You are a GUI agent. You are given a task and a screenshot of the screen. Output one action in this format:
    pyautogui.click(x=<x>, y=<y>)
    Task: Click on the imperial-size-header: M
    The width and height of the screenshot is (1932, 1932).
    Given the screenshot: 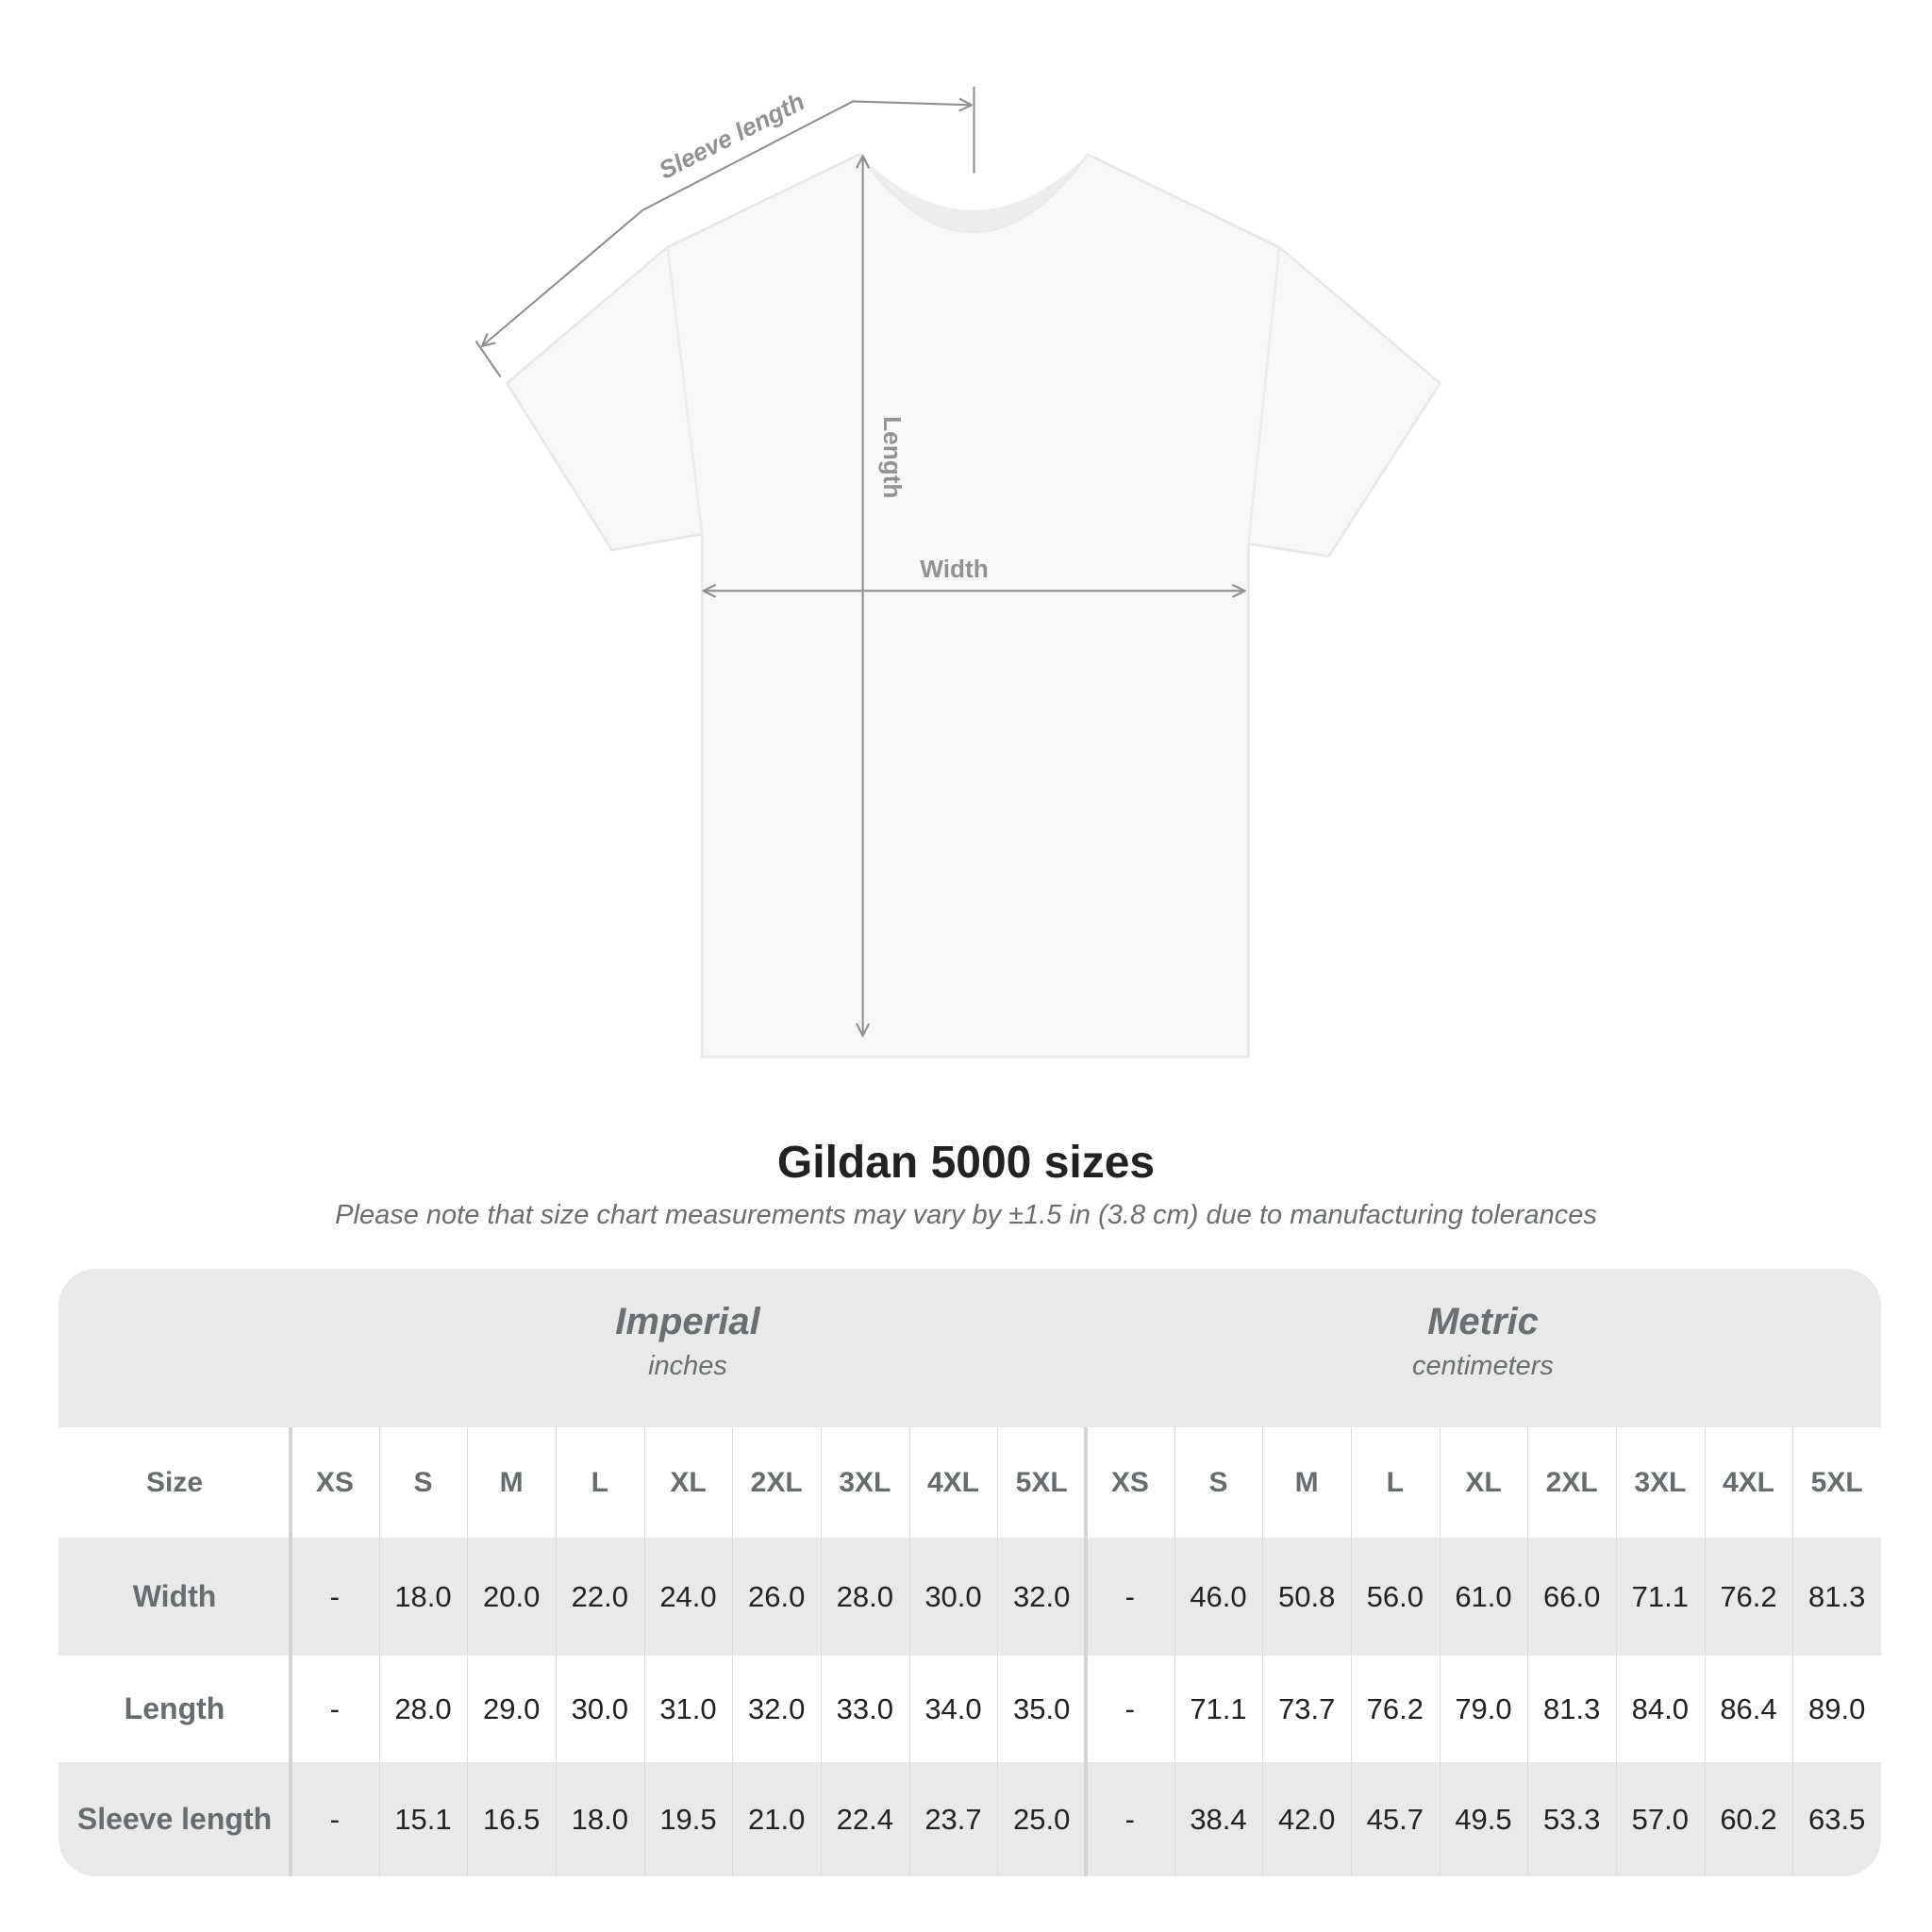 What is the action you would take?
    pyautogui.click(x=512, y=1482)
    